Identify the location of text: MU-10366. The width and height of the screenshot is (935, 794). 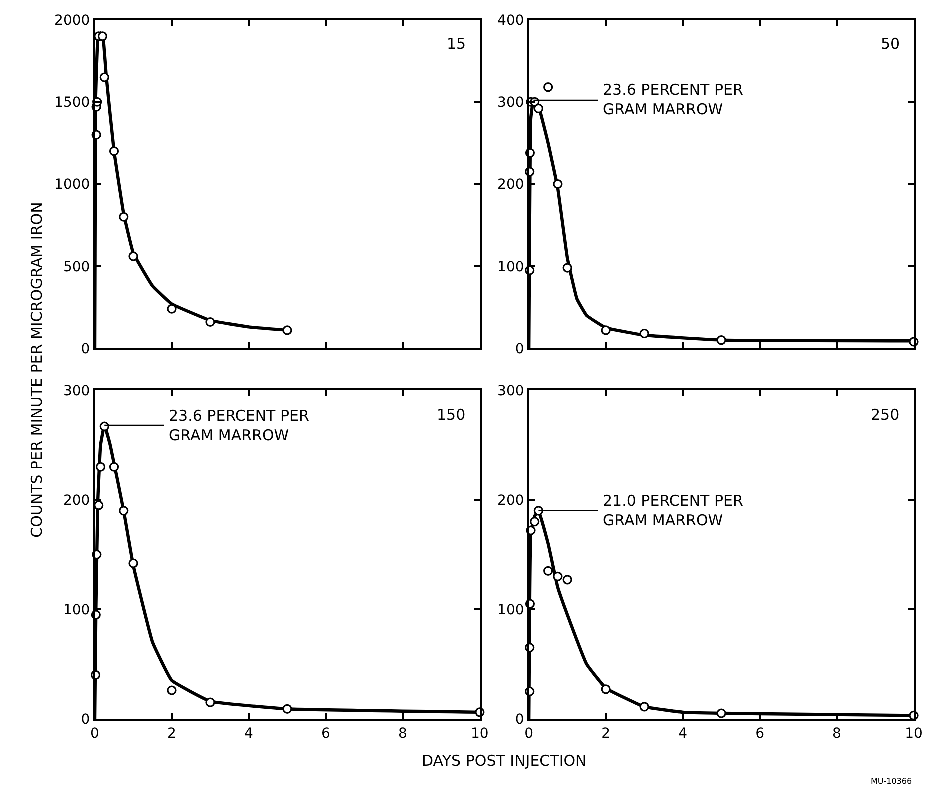
(891, 781).